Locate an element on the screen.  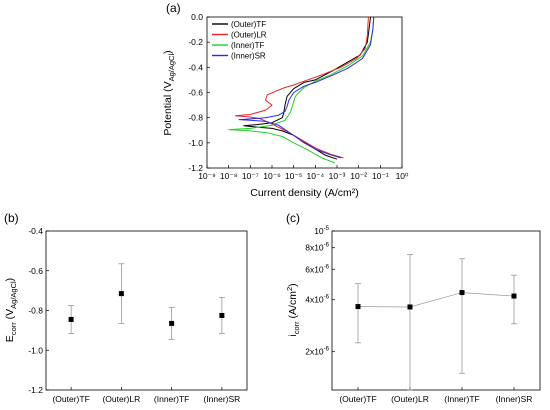
panel-a-plot-frame is located at coordinates (304, 92).